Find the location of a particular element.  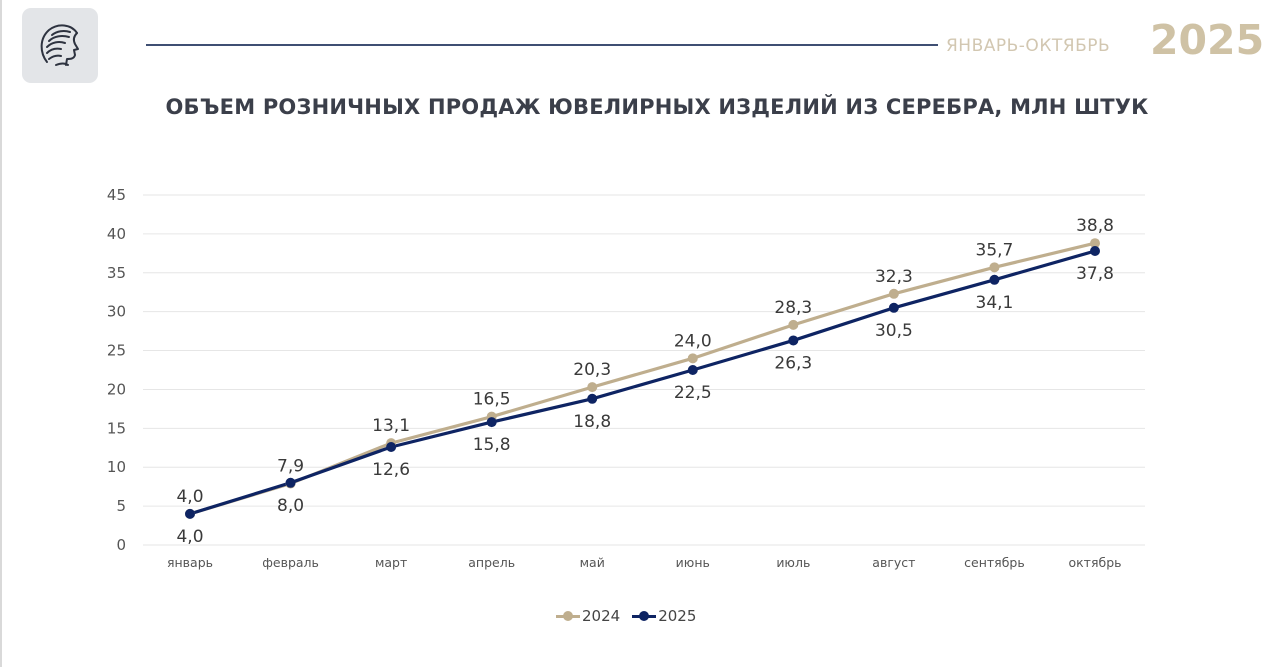

y-tick-label: 0 is located at coordinates (121, 545).